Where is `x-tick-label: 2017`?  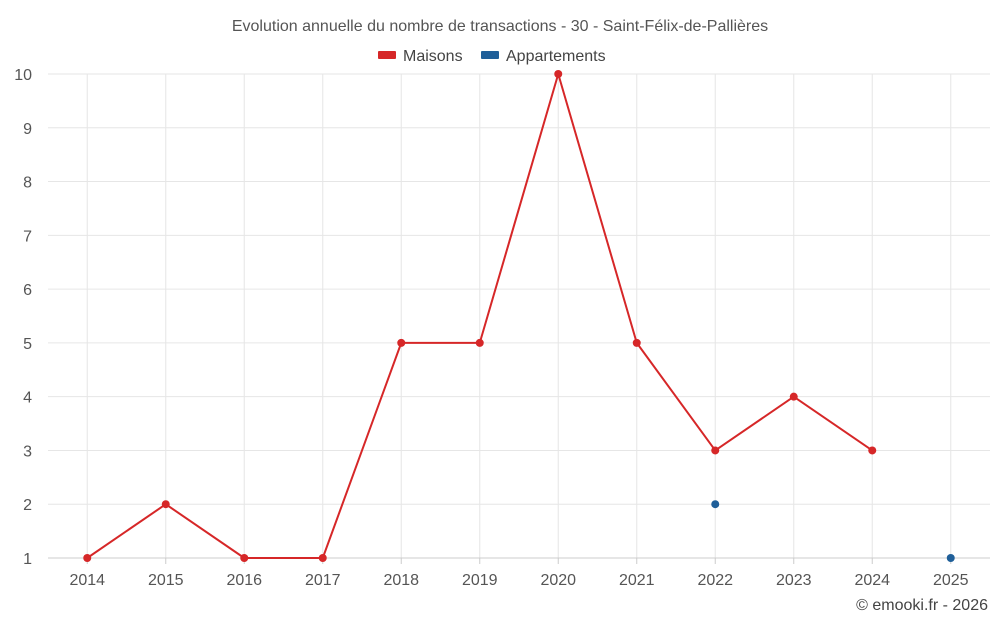 x-tick-label: 2017 is located at coordinates (323, 580).